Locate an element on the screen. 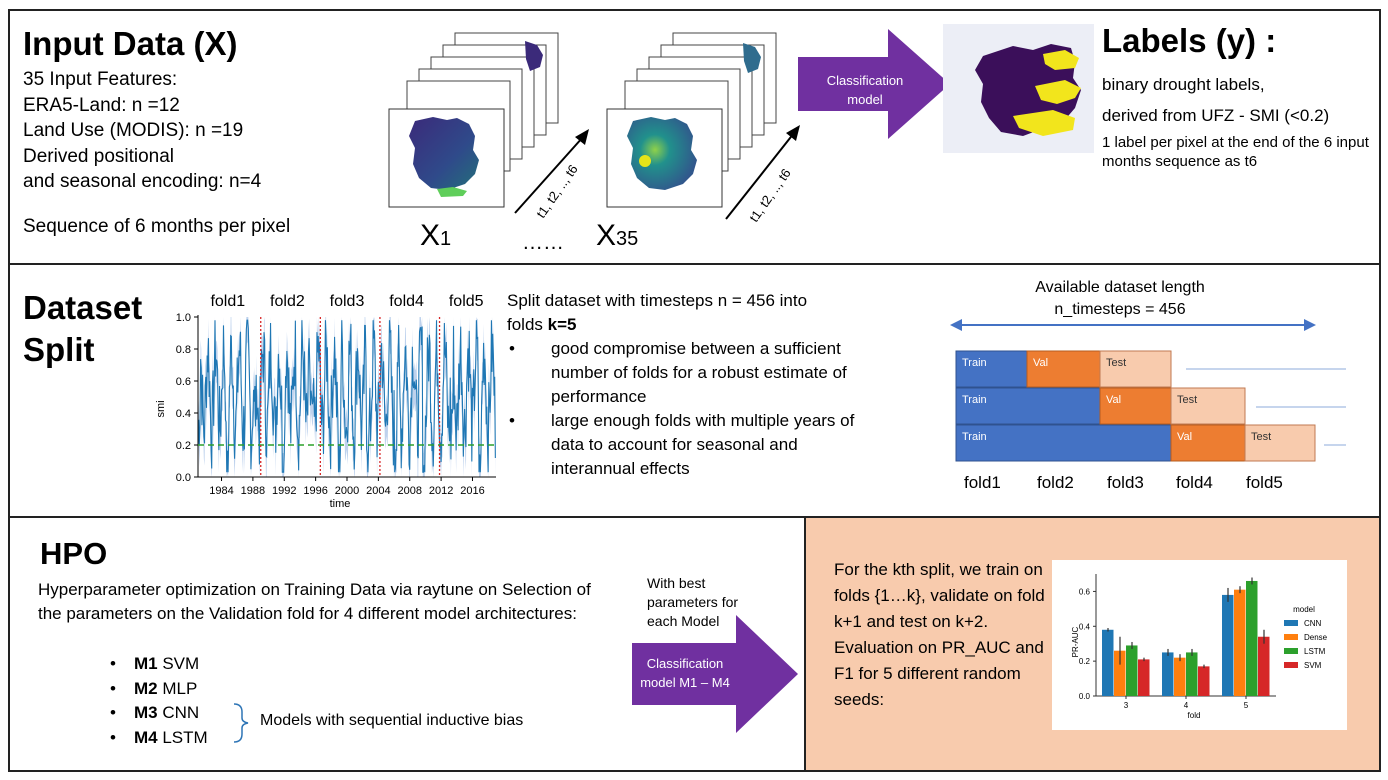  smi-series-line is located at coordinates (346, 396).